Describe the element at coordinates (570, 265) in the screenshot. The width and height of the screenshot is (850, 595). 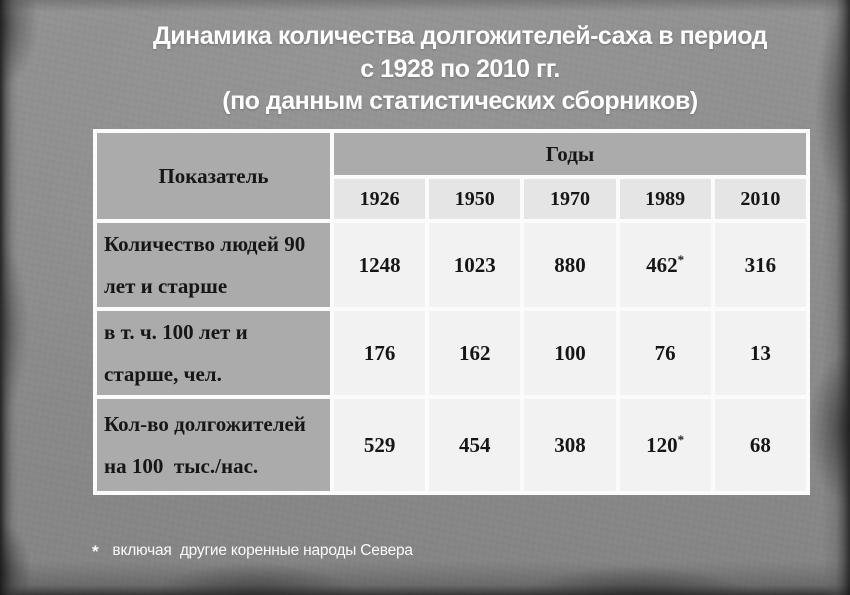
I see `value-cell: 880` at that location.